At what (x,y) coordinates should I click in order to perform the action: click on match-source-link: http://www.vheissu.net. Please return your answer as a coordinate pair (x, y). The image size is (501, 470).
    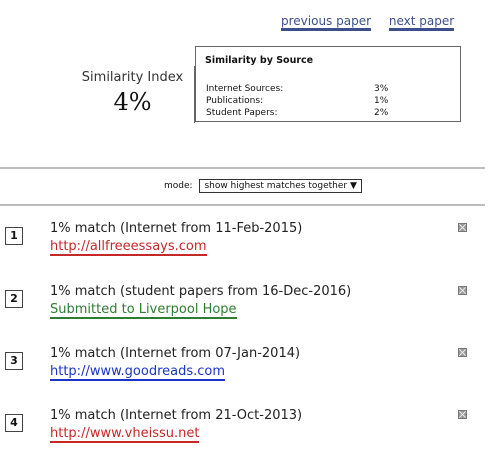
    Looking at the image, I should click on (125, 434).